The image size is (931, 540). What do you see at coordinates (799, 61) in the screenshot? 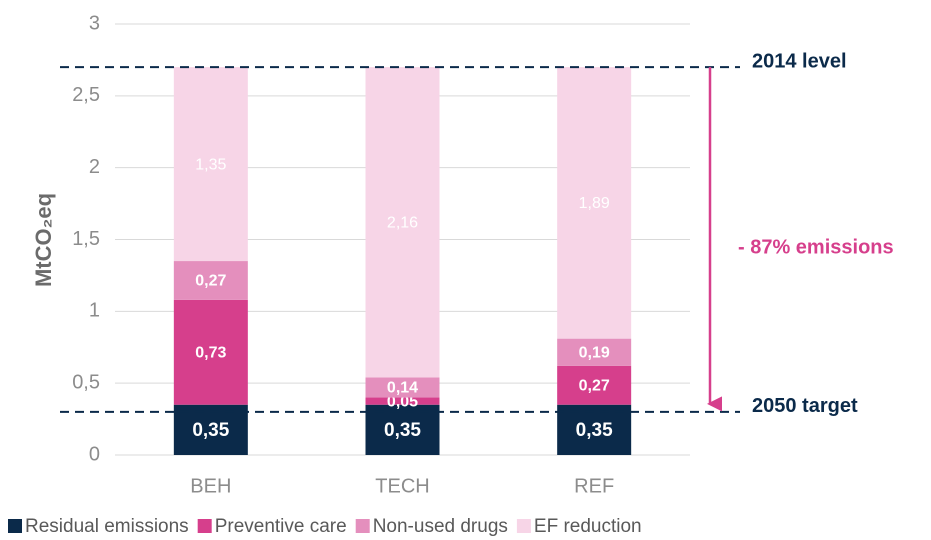
I see `reference-label: 2014 level` at bounding box center [799, 61].